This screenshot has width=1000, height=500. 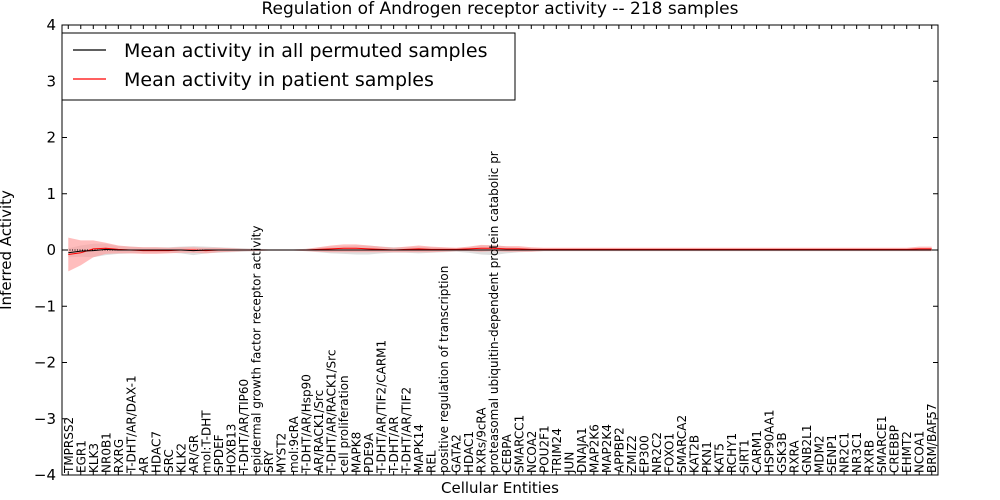 What do you see at coordinates (632, 454) in the screenshot?
I see `x-tick-label: ZMIZ2` at bounding box center [632, 454].